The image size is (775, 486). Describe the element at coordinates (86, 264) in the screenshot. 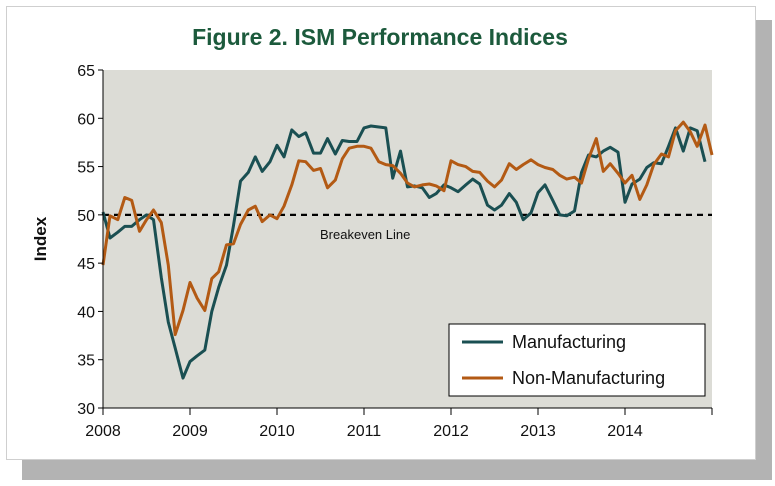

I see `y-tick-label: 45` at that location.